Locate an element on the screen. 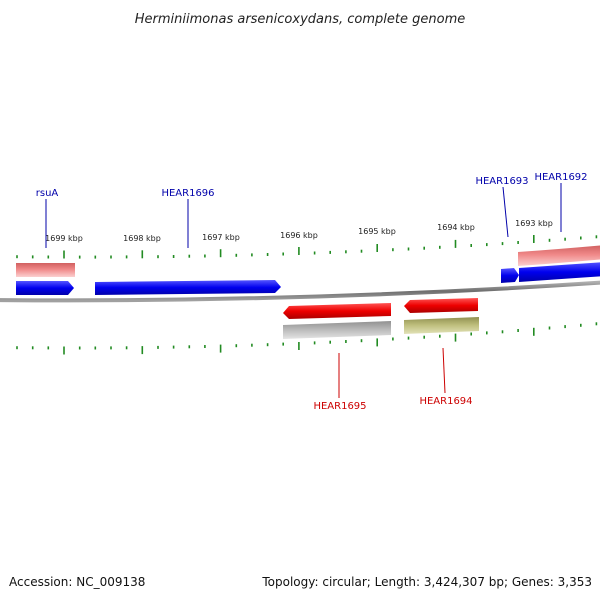  reverse-genes is located at coordinates (380, 308).